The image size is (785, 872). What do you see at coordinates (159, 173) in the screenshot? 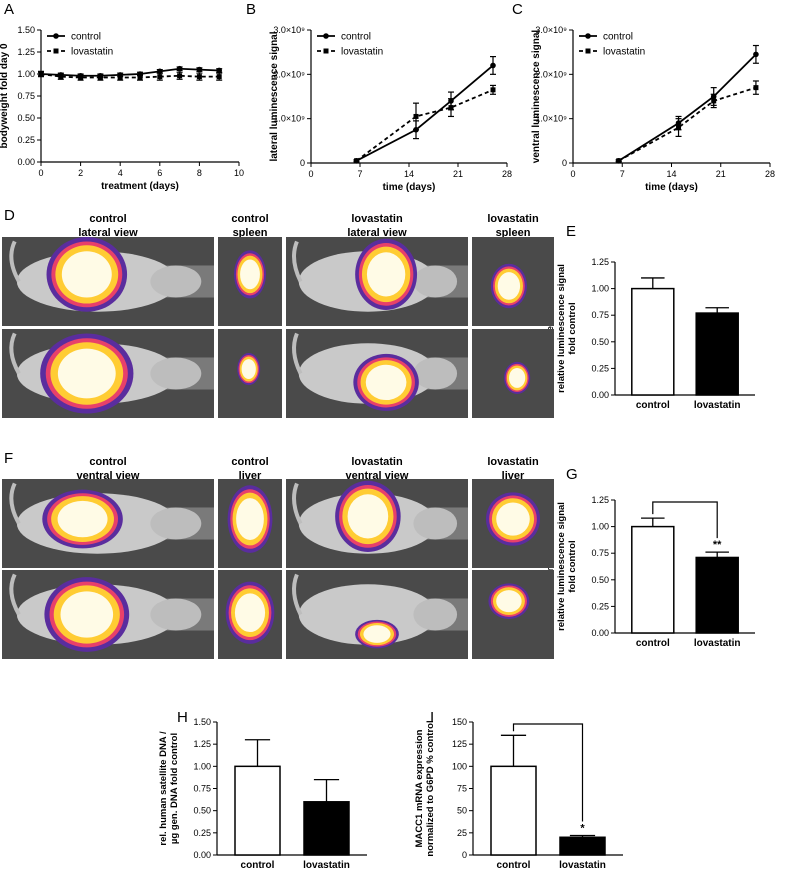
I see `x-tick-label: 6` at bounding box center [159, 173].